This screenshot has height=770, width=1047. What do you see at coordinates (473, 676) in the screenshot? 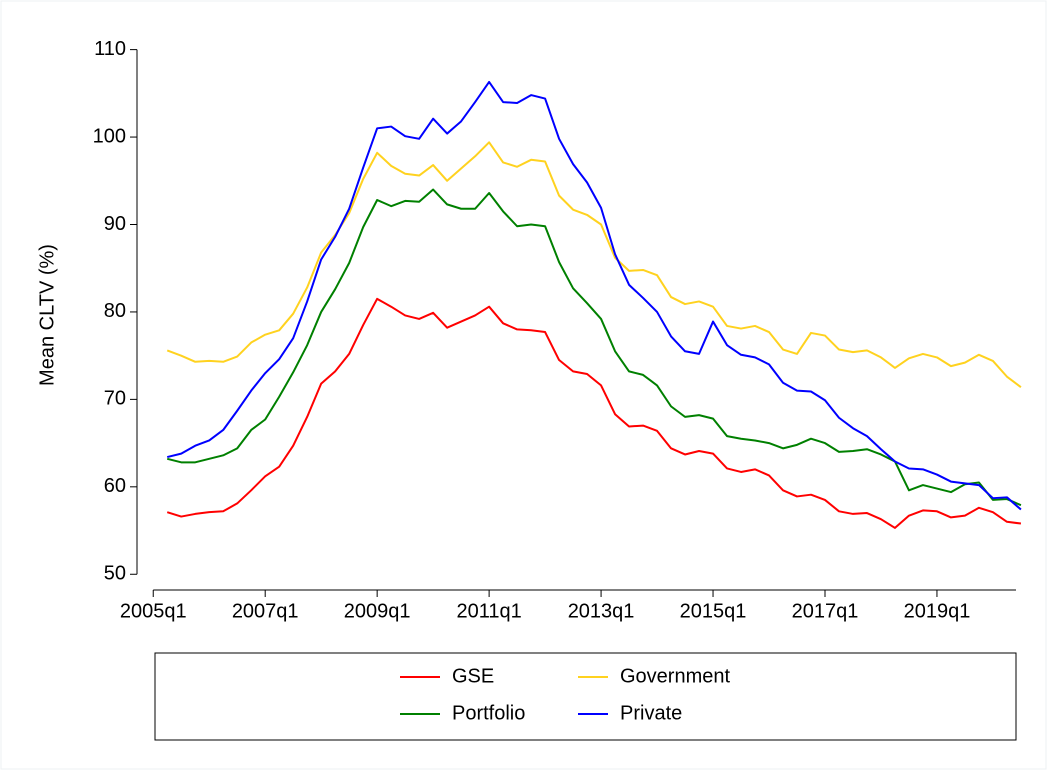
I see `legend-label: GSE` at bounding box center [473, 676].